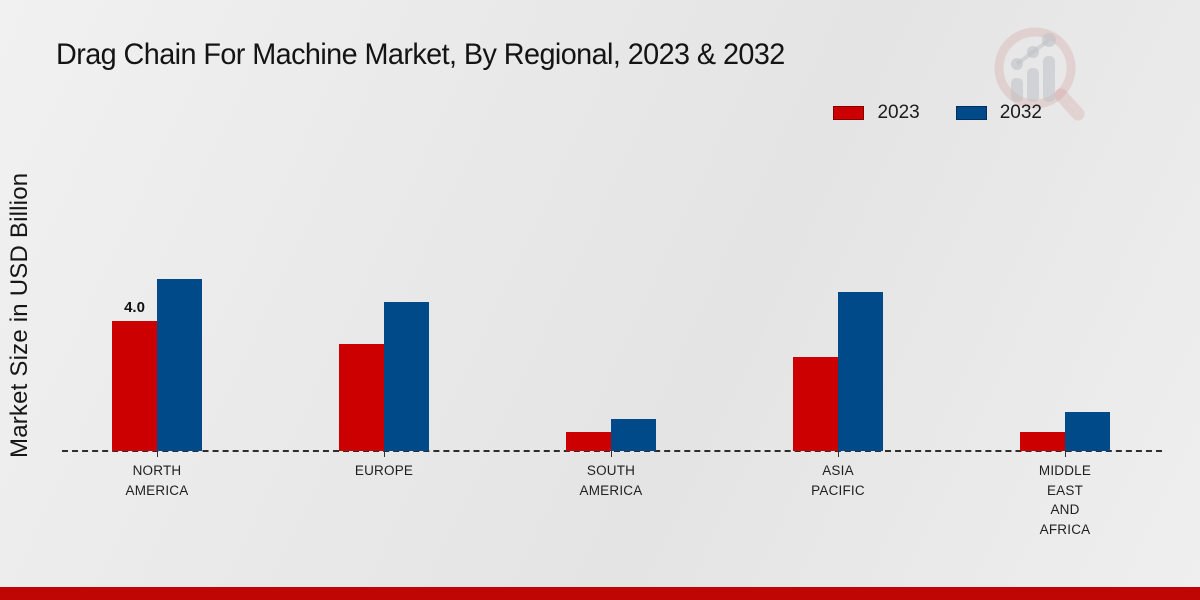 The height and width of the screenshot is (600, 1200). What do you see at coordinates (1065, 500) in the screenshot?
I see `category-label-middle-east-and-africa: MIDDLE EAST AND AFRICA` at bounding box center [1065, 500].